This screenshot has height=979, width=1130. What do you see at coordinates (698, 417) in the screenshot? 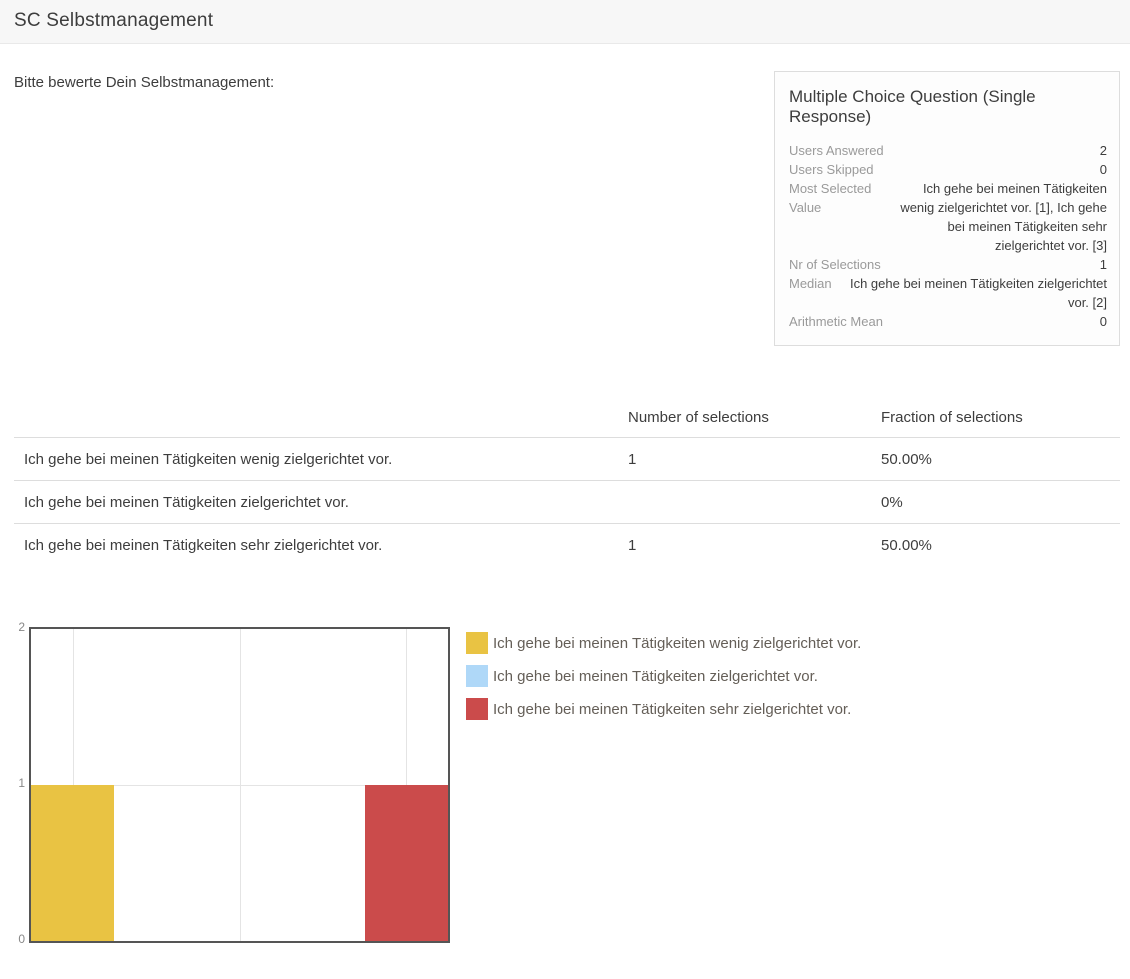
I see `table-header-count: Number of selections` at bounding box center [698, 417].